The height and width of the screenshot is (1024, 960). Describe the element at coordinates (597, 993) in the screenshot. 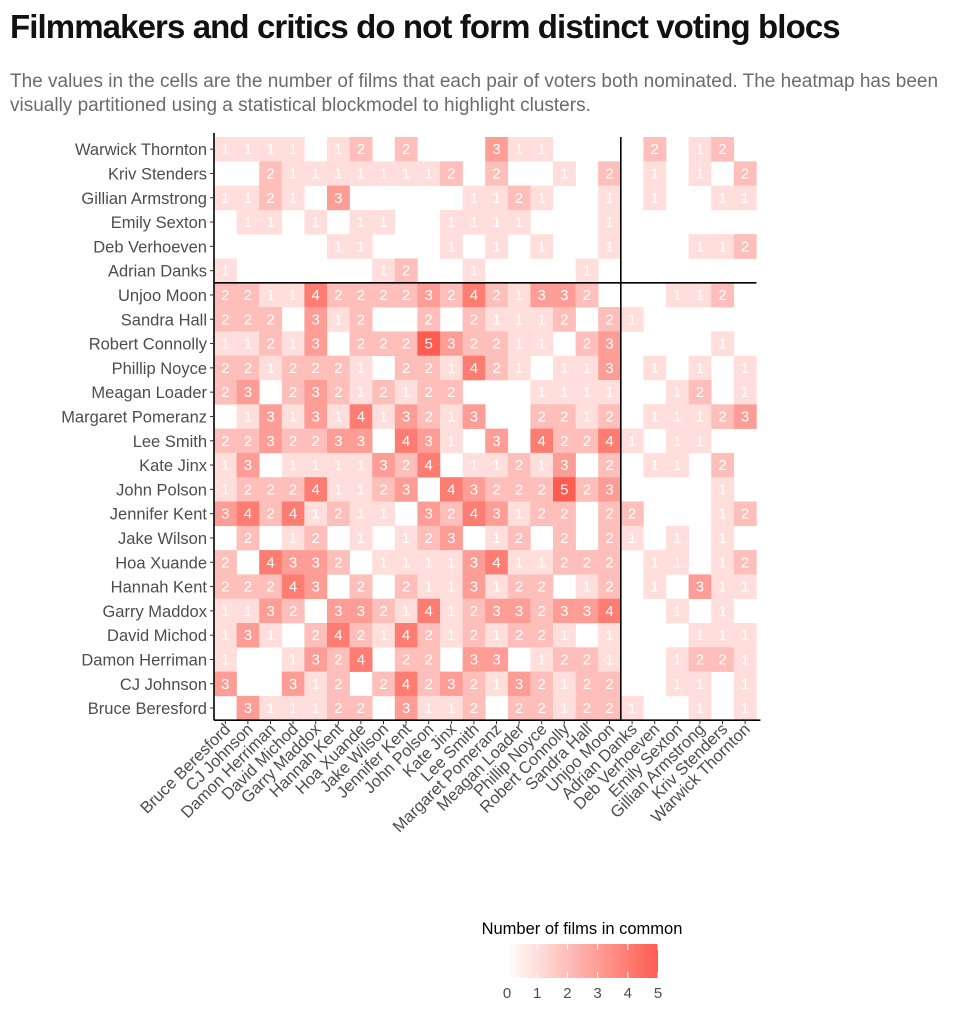

I see `legend-tick-label: 3` at that location.